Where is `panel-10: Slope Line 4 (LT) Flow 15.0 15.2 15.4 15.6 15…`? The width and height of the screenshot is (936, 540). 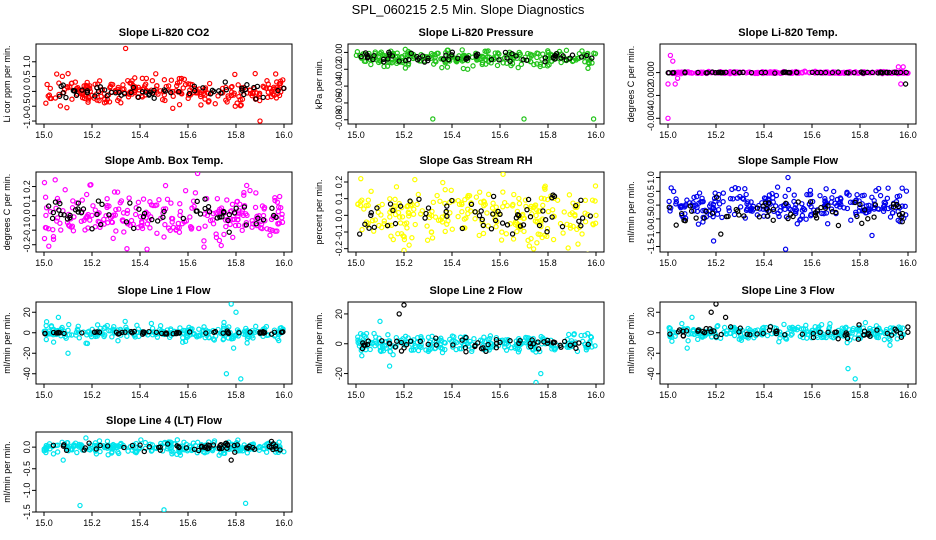
panel-10: Slope Line 4 (LT) Flow 15.0 15.2 15.4 15.6 15… is located at coordinates (147, 471).